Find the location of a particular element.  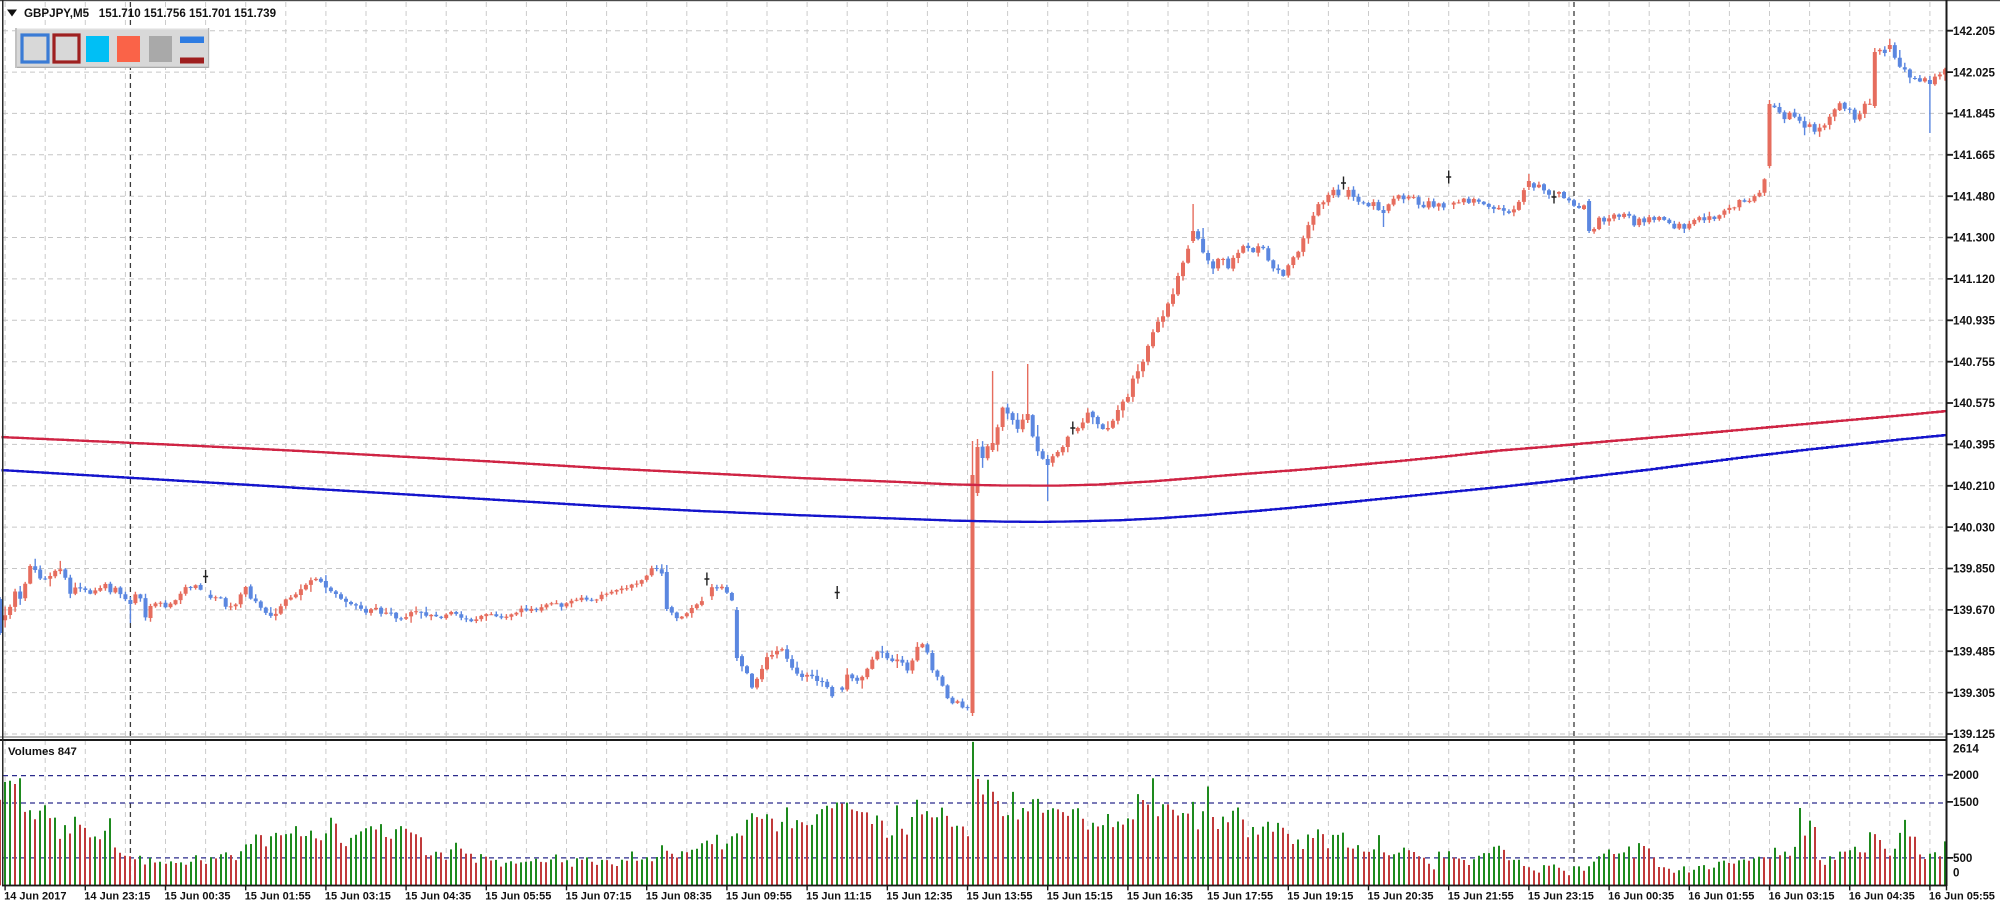

svg-text: 141.665 is located at coordinates (1974, 155).